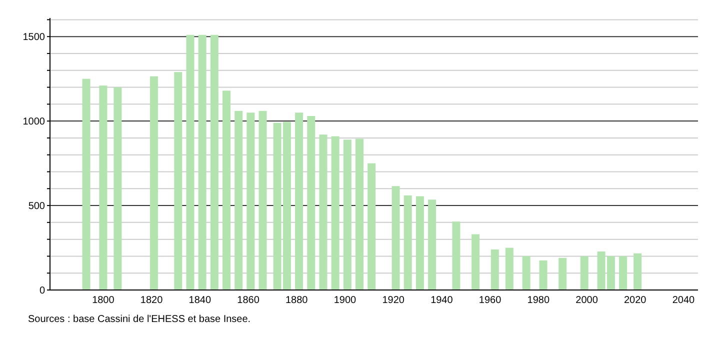 This screenshot has height=340, width=710. I want to click on y-tick-label: 0, so click(42, 291).